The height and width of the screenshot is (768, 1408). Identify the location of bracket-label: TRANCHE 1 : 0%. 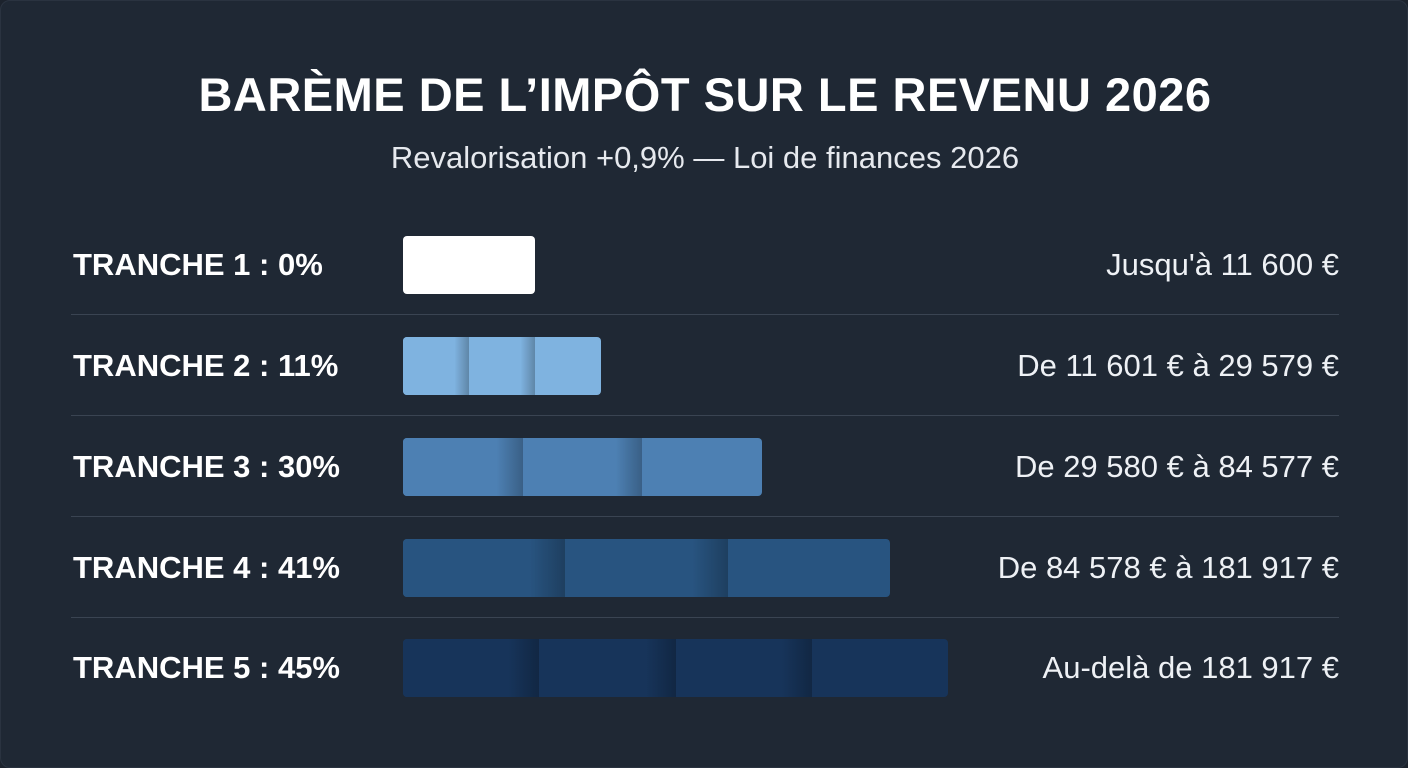
(198, 264).